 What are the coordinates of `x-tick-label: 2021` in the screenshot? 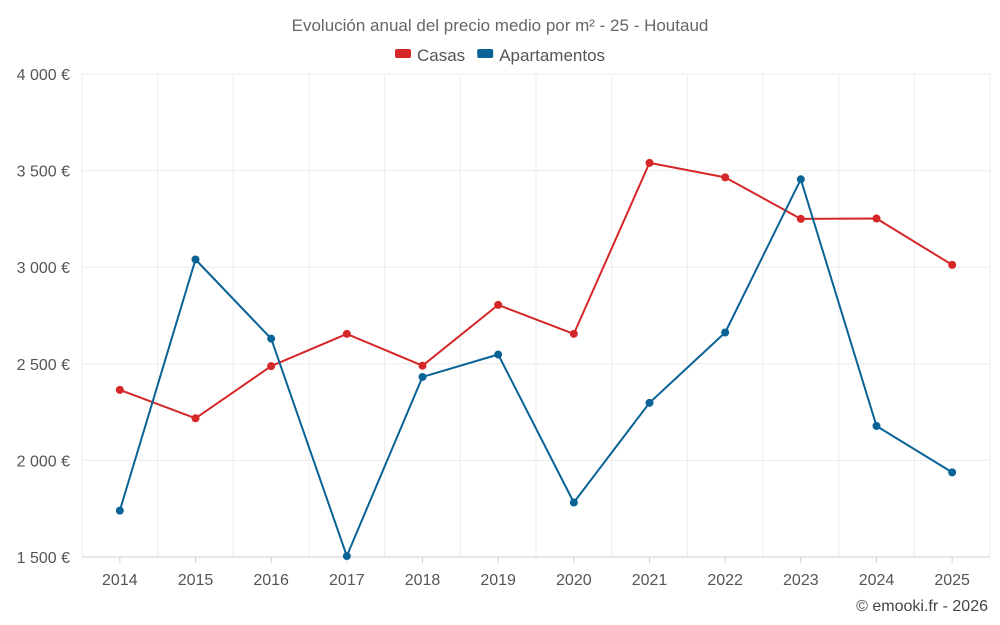 It's located at (650, 580).